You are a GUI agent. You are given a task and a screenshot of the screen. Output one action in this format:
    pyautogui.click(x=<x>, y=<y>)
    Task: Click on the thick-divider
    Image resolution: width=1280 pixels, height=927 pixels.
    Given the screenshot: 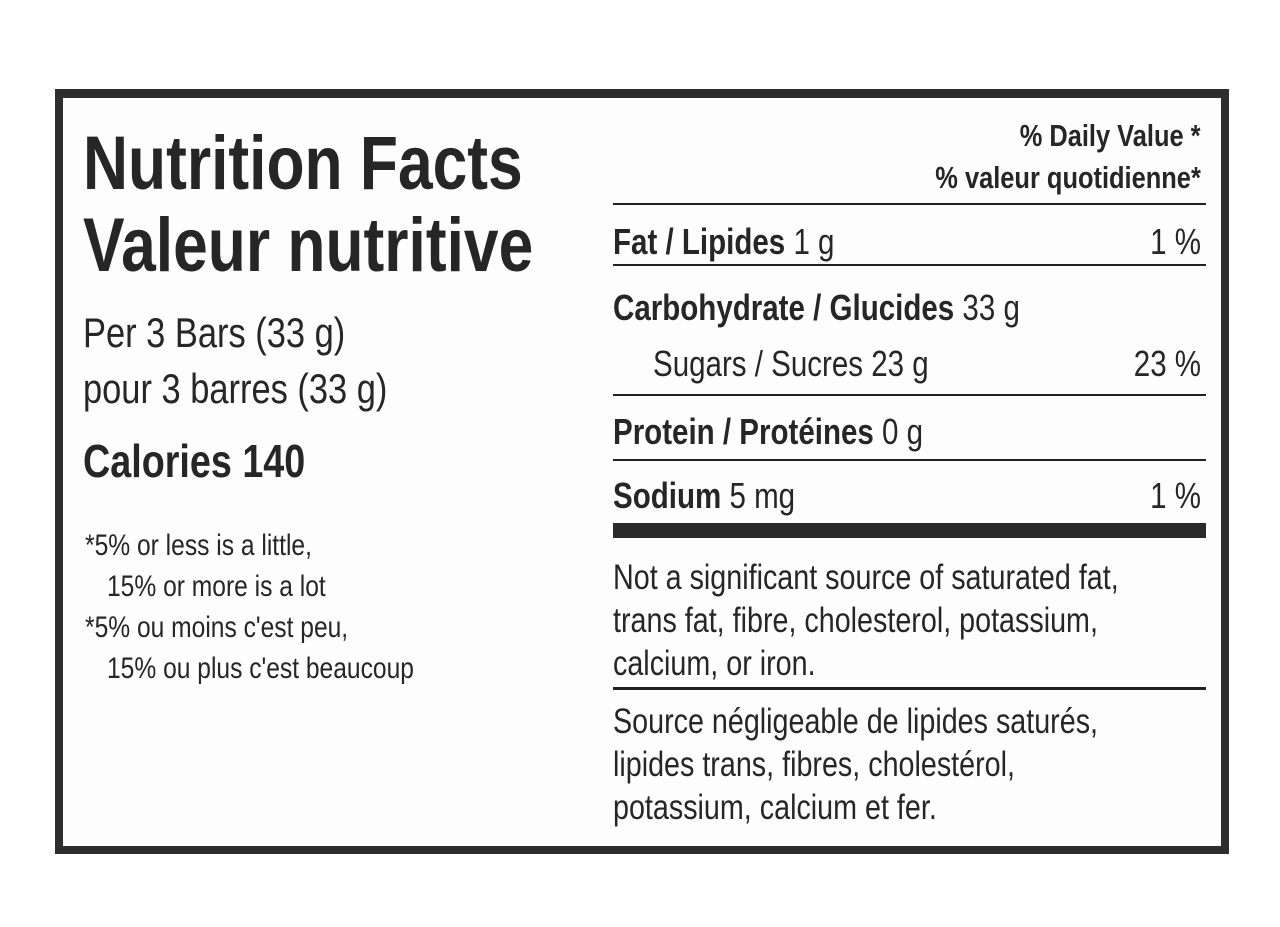 What is the action you would take?
    pyautogui.click(x=909, y=530)
    